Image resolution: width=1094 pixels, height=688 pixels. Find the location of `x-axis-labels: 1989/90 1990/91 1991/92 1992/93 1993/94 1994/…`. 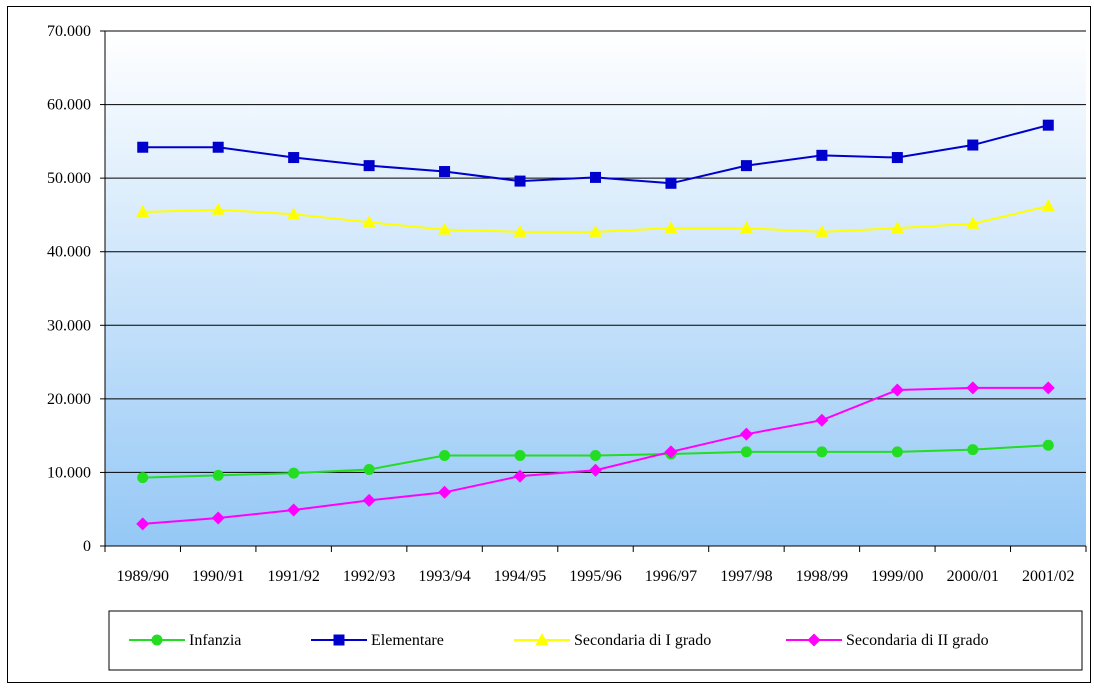

x-axis-labels: 1989/90 1990/91 1991/92 1992/93 1993/94 1994/… is located at coordinates (596, 576).